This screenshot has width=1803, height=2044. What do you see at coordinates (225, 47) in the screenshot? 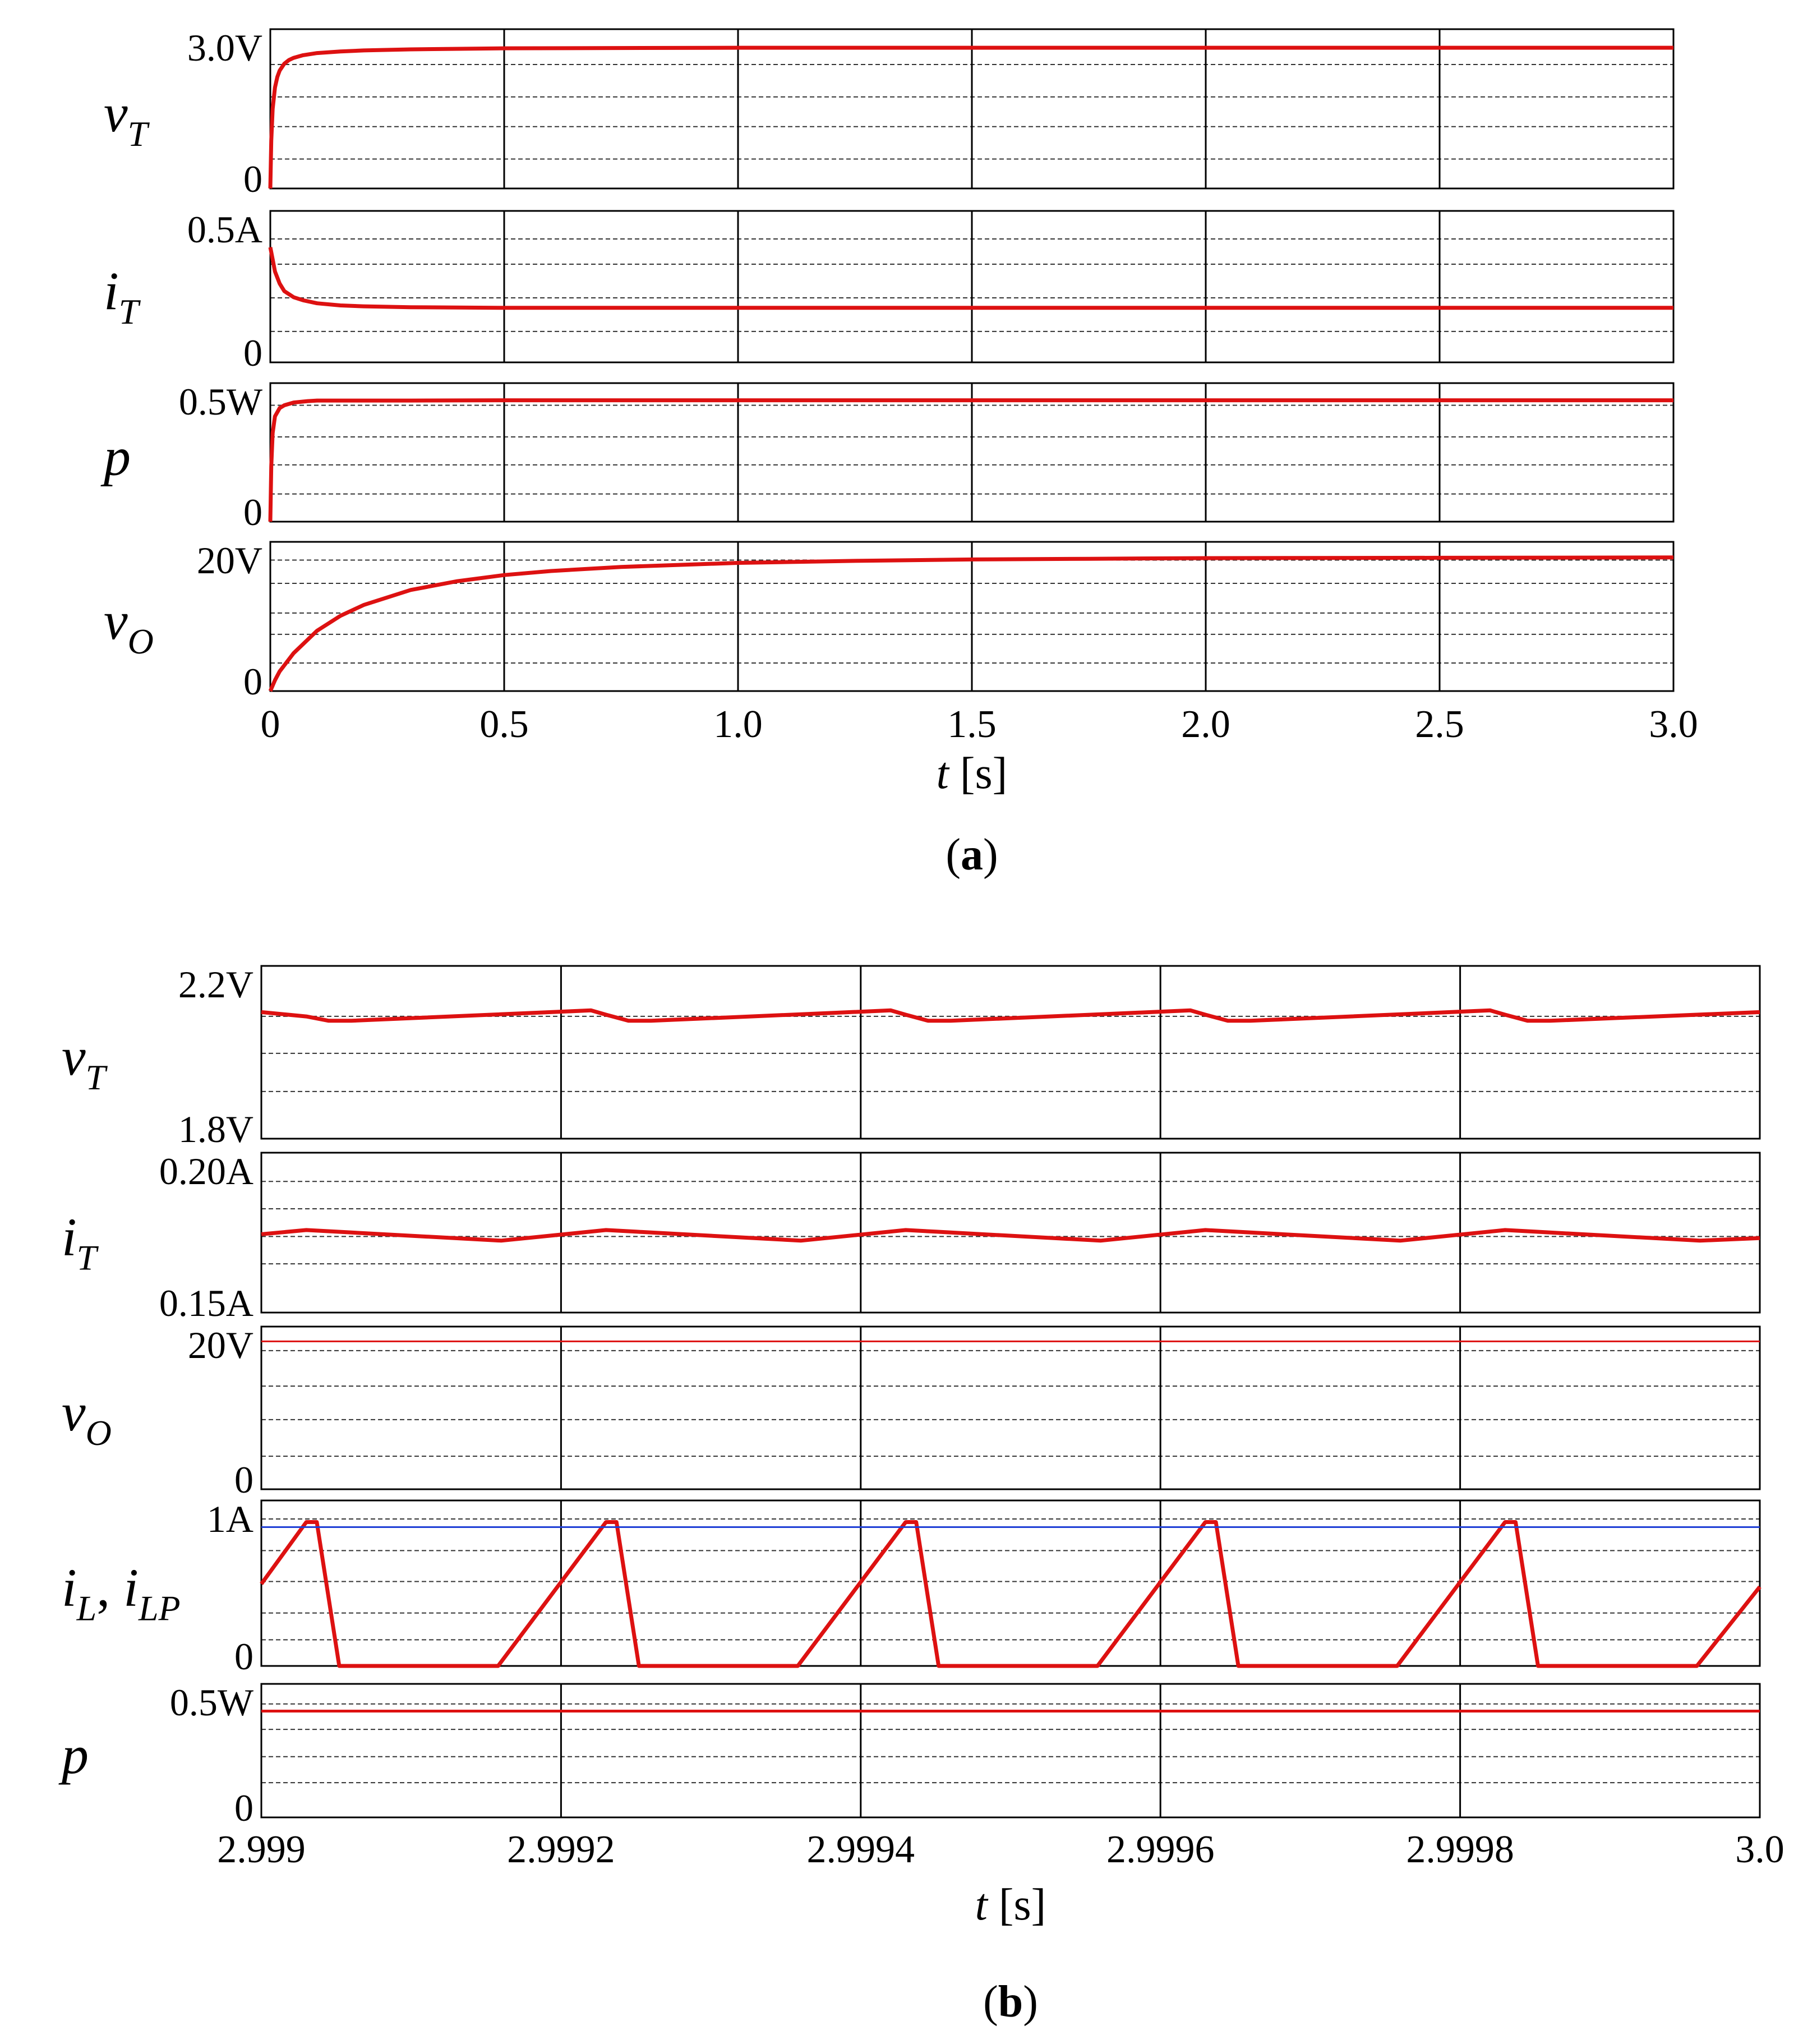
I see `y-top-label: 3.0V` at bounding box center [225, 47].